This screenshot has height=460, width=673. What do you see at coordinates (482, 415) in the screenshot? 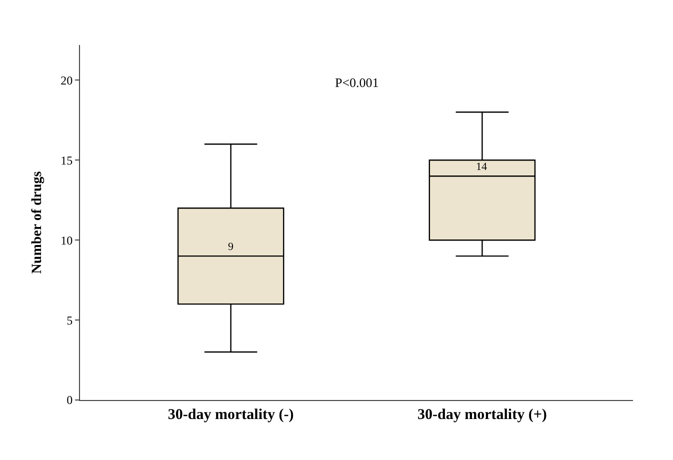
I see `x-tick-label: 30-day mortality (+)` at bounding box center [482, 415].